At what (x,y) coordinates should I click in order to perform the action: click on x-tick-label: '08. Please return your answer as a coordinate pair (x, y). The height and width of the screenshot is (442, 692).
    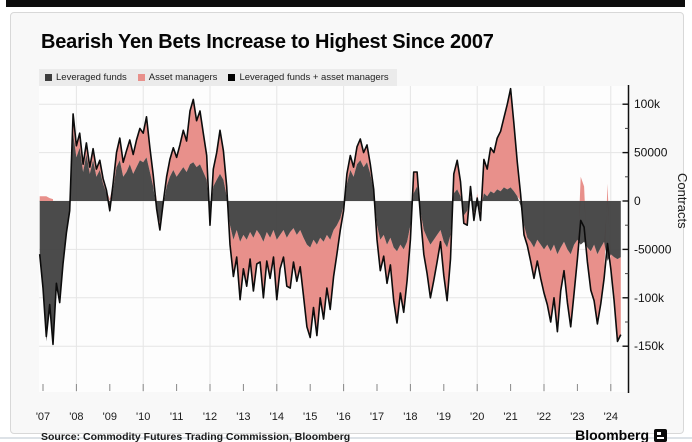
    Looking at the image, I should click on (76, 417).